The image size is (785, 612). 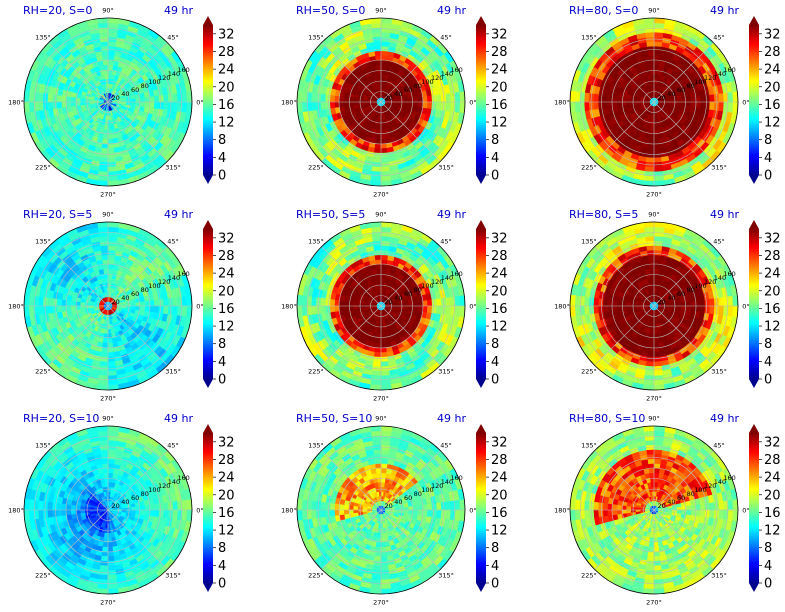 What do you see at coordinates (495, 362) in the screenshot?
I see `colorbar-tick-label: 4` at bounding box center [495, 362].